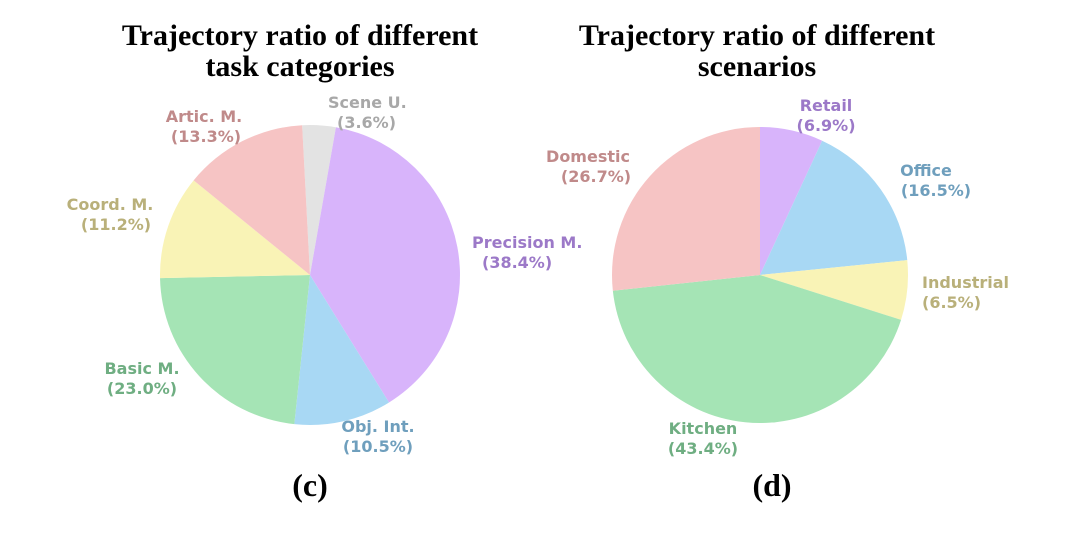  What do you see at coordinates (791, 201) in the screenshot?
I see `pie-slice-retail` at bounding box center [791, 201].